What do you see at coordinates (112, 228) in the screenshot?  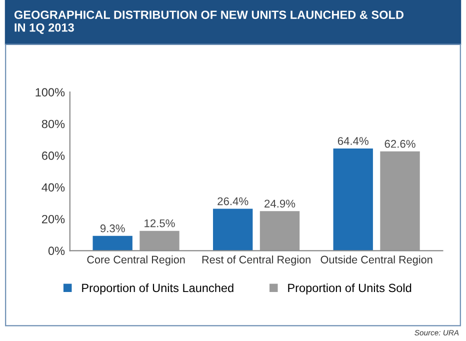 I see `data-label: 9.3%` at bounding box center [112, 228].